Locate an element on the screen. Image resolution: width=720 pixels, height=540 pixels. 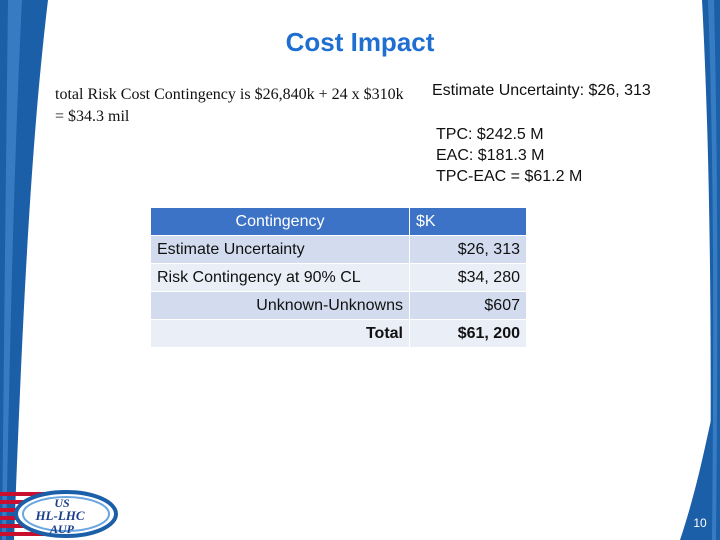
header-value: $K is located at coordinates (468, 221).